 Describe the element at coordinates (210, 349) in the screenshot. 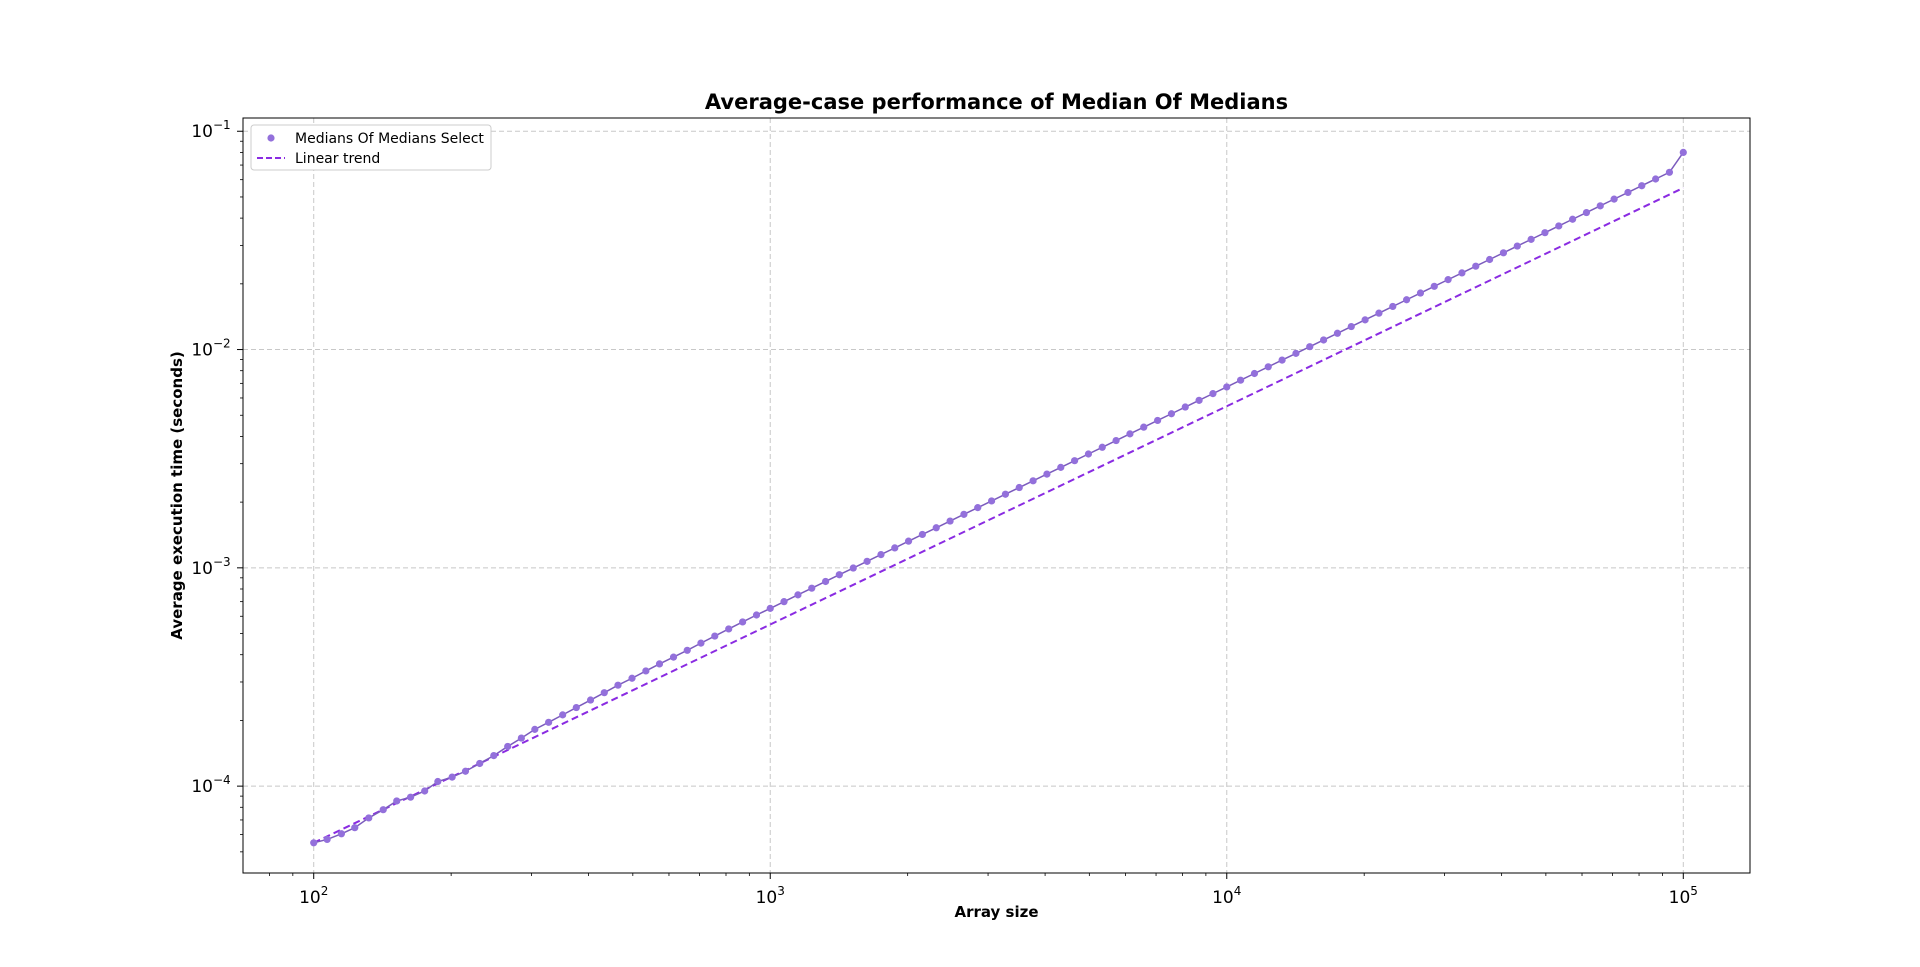

I see `y-tick-label: 10⁻²` at that location.